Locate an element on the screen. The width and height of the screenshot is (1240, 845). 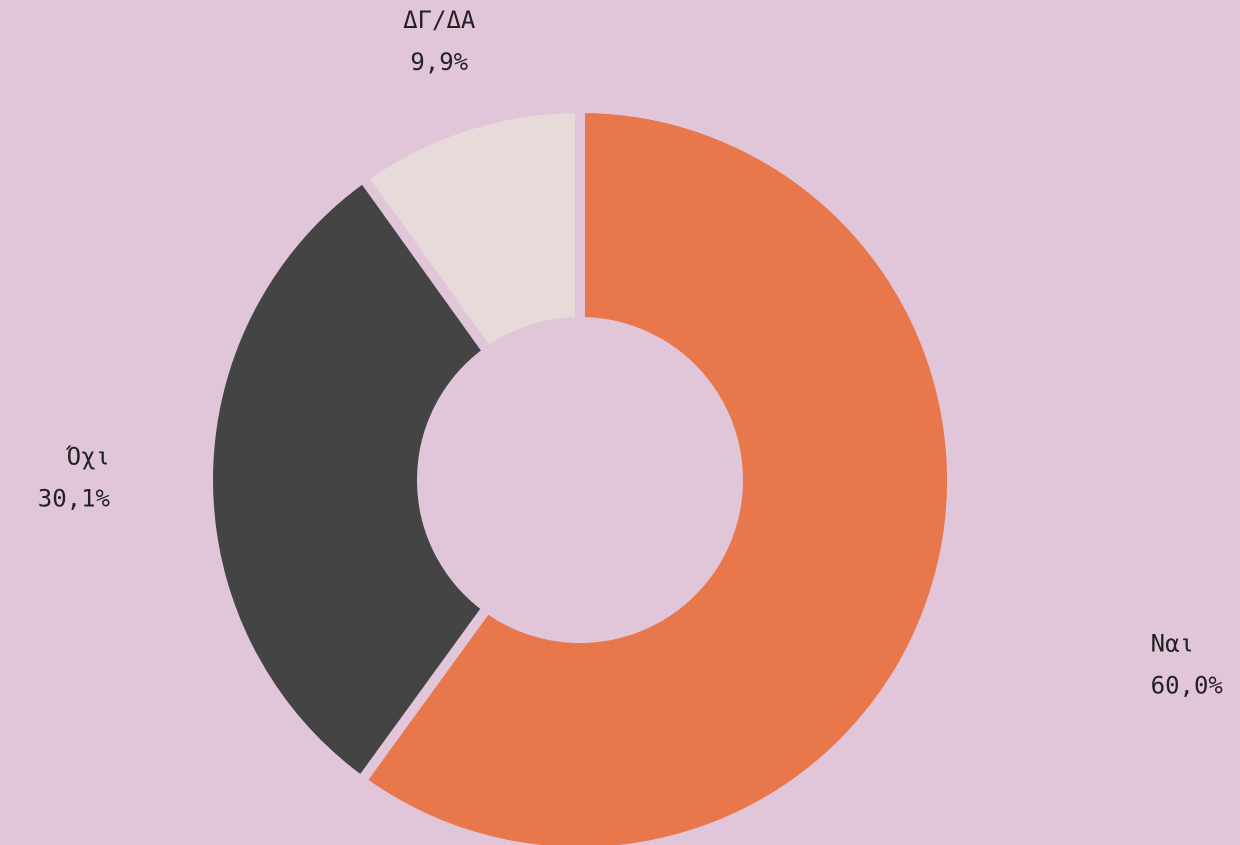
slice-value-label: 30,1% is located at coordinates (74, 499).